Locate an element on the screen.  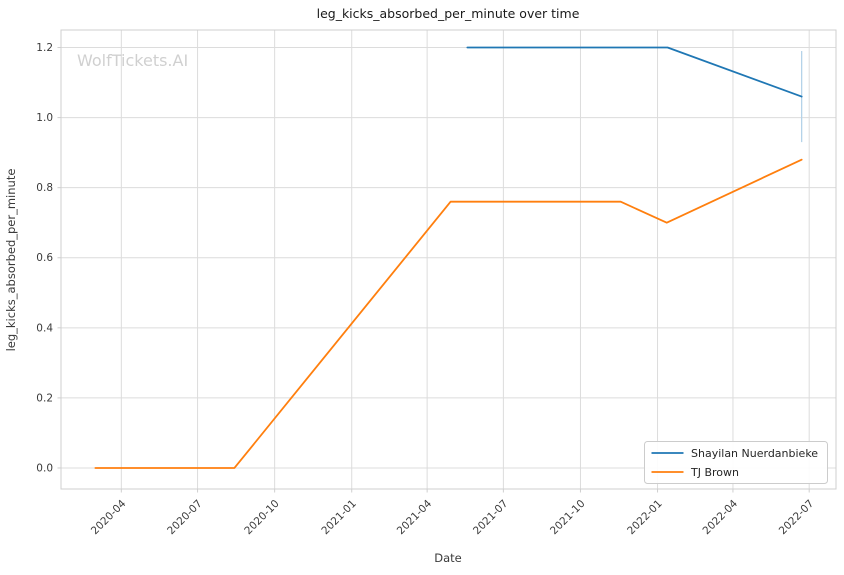
x-axis-label: Date is located at coordinates (448, 558).